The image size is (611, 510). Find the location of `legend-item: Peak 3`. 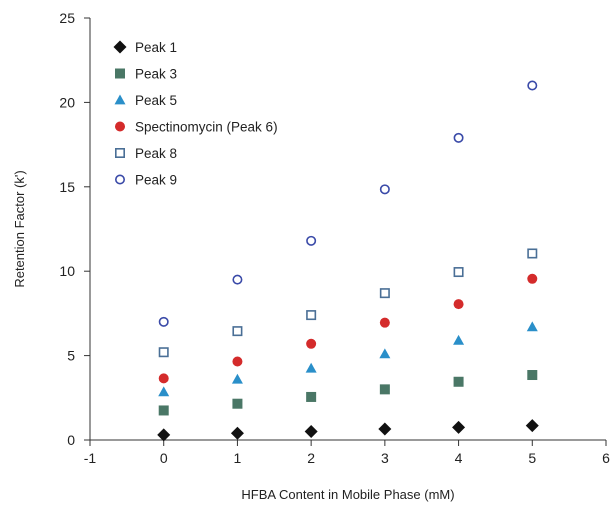

legend-item: Peak 3 is located at coordinates (146, 74).